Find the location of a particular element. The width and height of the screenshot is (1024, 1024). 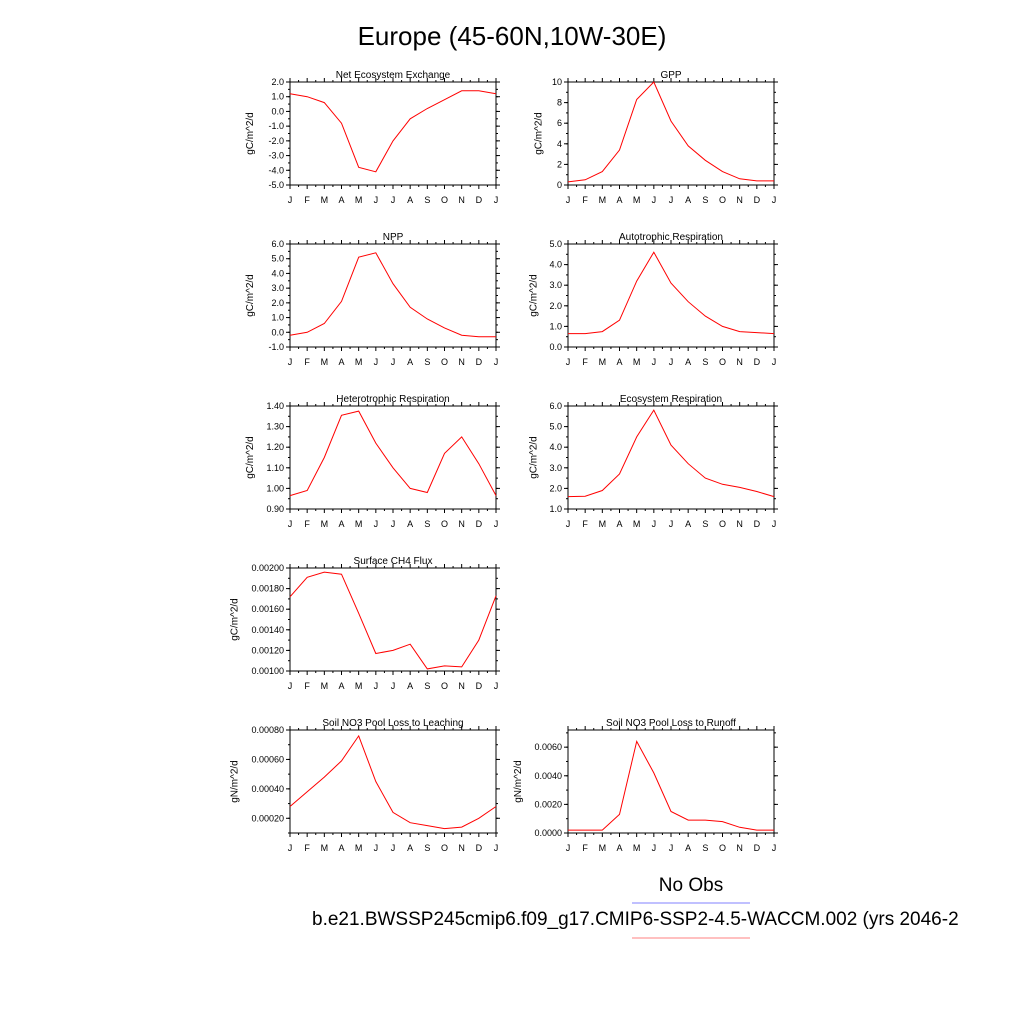

y-tick-label: 1.20 is located at coordinates (275, 447).